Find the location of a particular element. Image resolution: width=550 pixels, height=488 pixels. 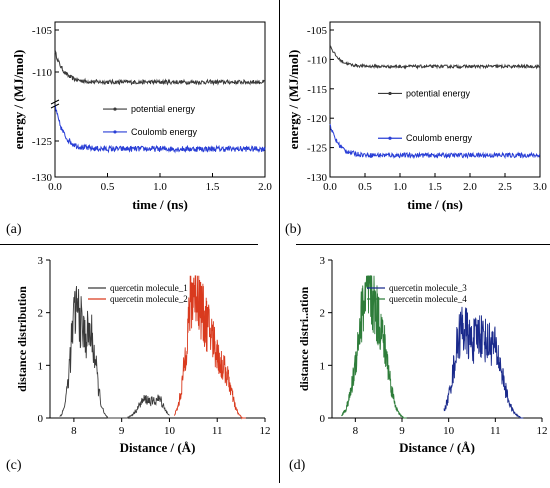

panel-label-d: (d) is located at coordinates (297, 465).